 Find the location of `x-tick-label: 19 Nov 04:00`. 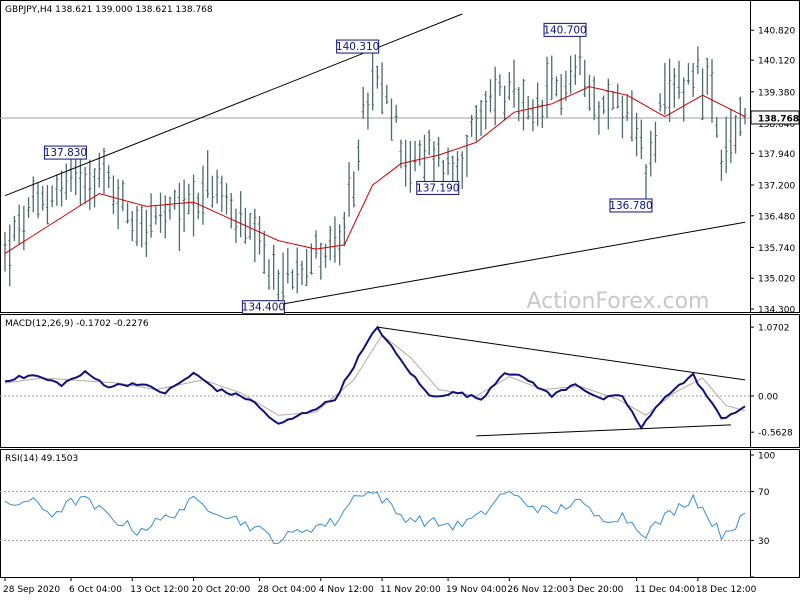

x-tick-label: 19 Nov 04:00 is located at coordinates (476, 590).